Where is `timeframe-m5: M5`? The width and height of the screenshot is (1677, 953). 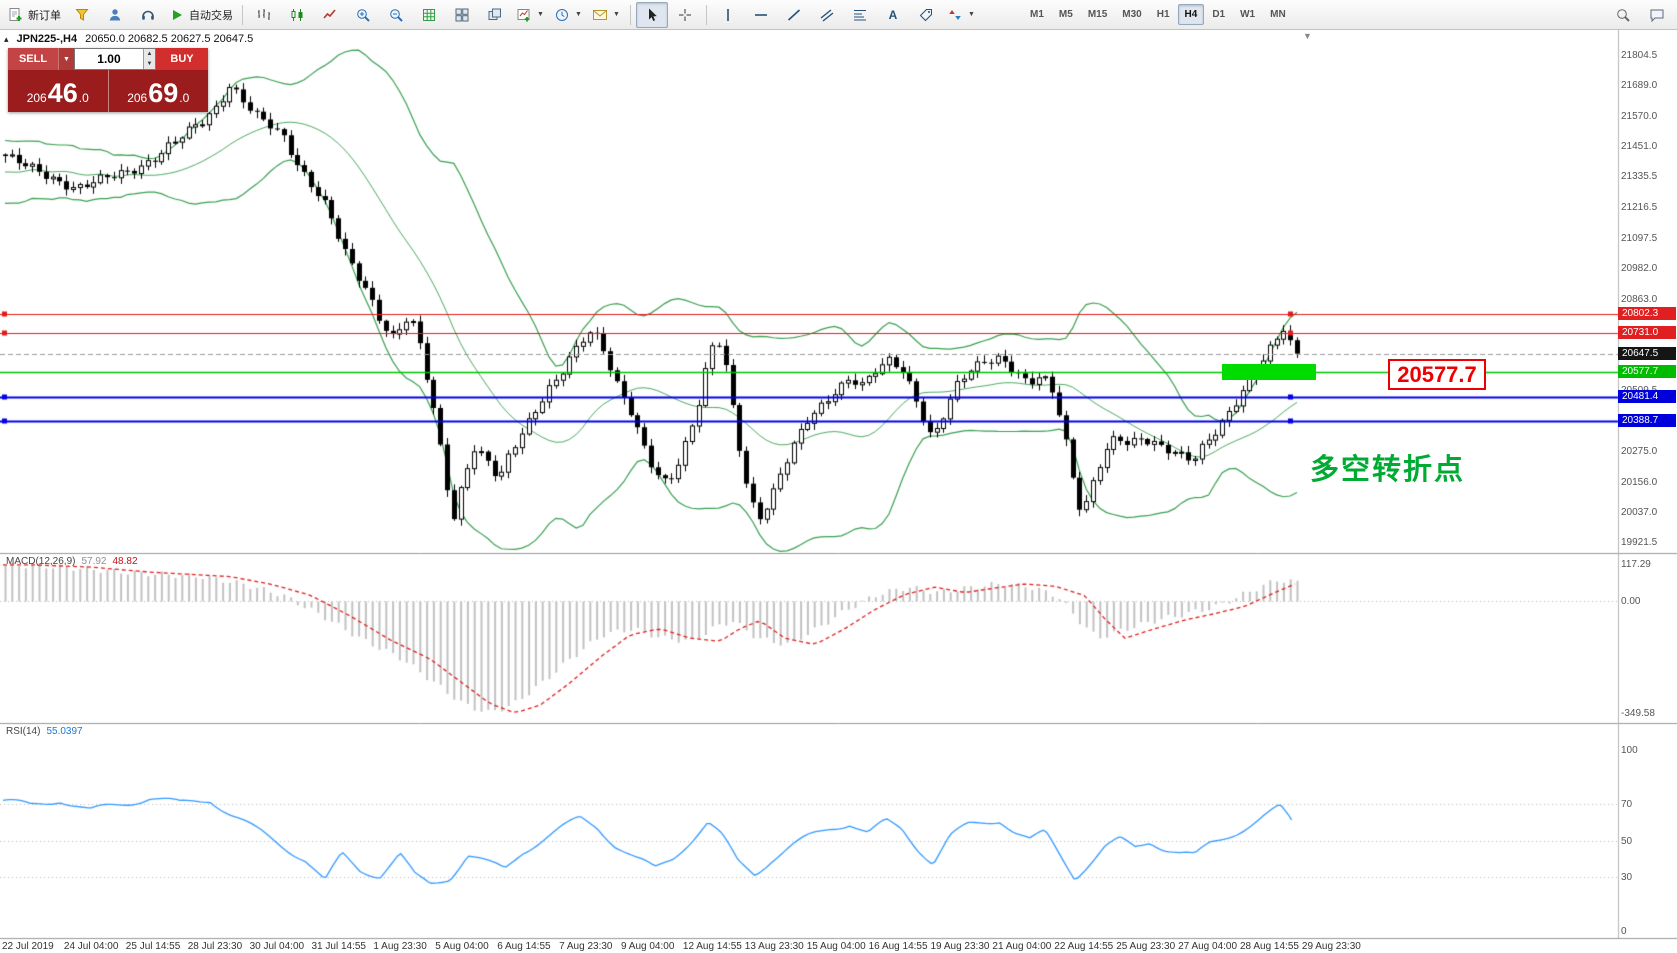 timeframe-m5: M5 is located at coordinates (1065, 14).